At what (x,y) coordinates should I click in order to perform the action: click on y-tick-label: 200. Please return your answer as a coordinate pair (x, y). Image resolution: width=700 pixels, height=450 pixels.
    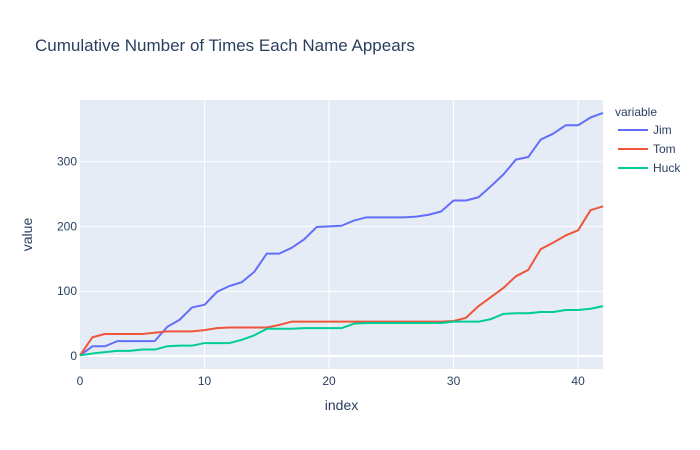
    Looking at the image, I should click on (67, 226).